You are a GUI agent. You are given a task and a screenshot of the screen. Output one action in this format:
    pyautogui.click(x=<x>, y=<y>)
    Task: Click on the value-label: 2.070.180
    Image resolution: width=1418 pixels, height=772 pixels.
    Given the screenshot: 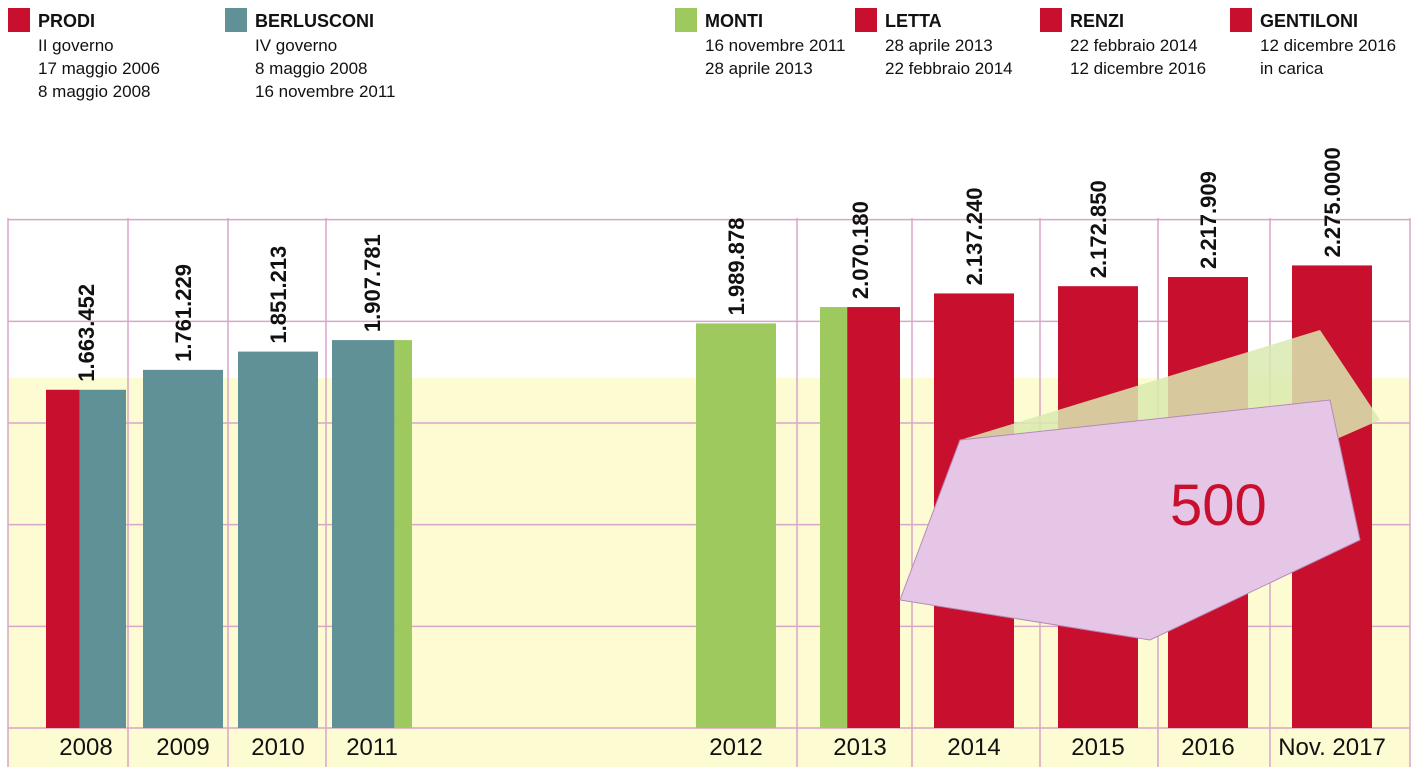 What is the action you would take?
    pyautogui.click(x=860, y=250)
    